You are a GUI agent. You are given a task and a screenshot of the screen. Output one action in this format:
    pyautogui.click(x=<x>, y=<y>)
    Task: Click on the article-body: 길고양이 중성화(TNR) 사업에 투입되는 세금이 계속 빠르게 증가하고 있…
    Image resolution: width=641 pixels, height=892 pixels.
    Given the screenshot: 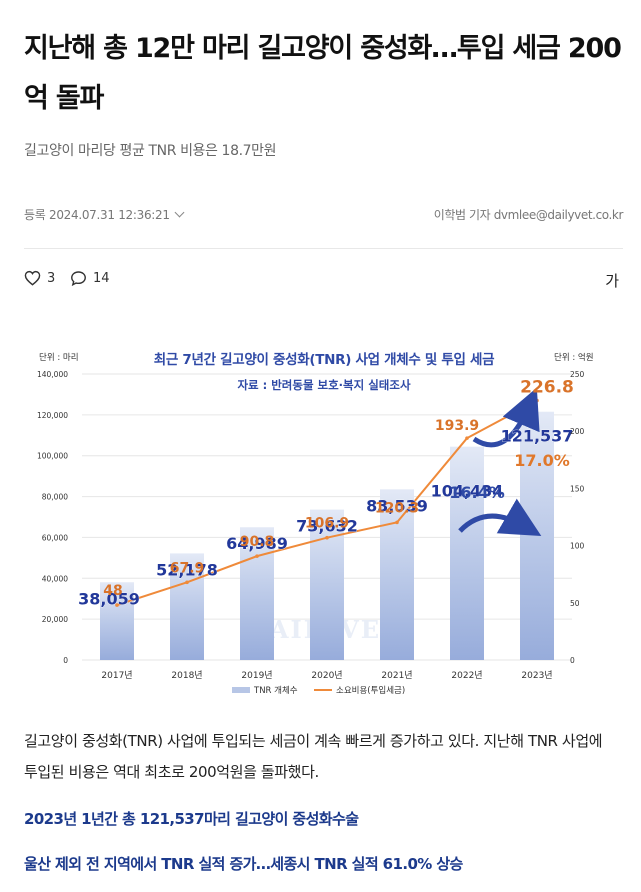 What is the action you would take?
    pyautogui.click(x=313, y=756)
    